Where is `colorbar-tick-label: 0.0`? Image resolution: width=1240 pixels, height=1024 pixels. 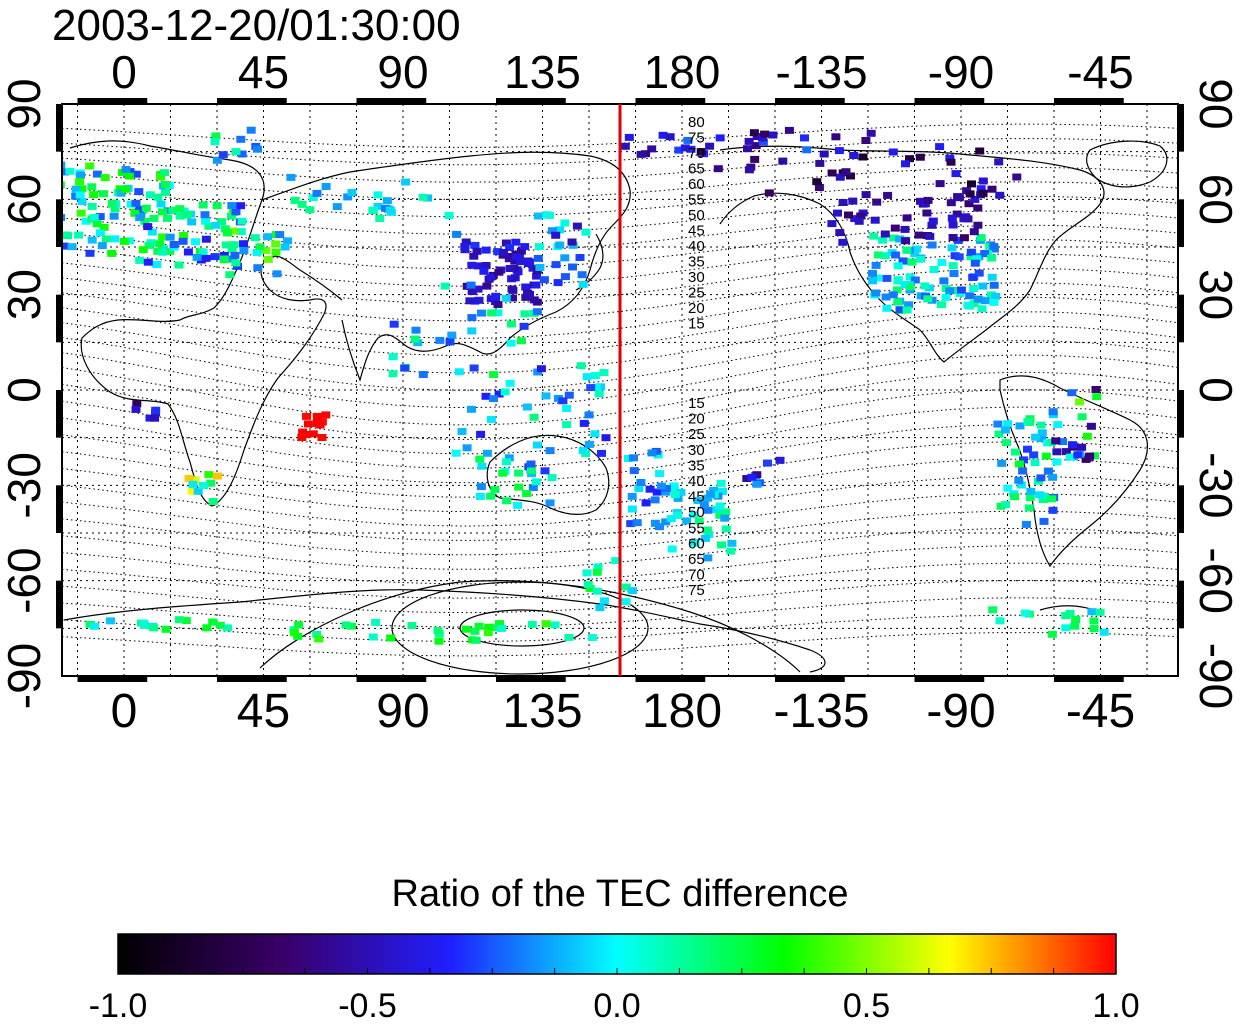 colorbar-tick-label: 0.0 is located at coordinates (616, 1005).